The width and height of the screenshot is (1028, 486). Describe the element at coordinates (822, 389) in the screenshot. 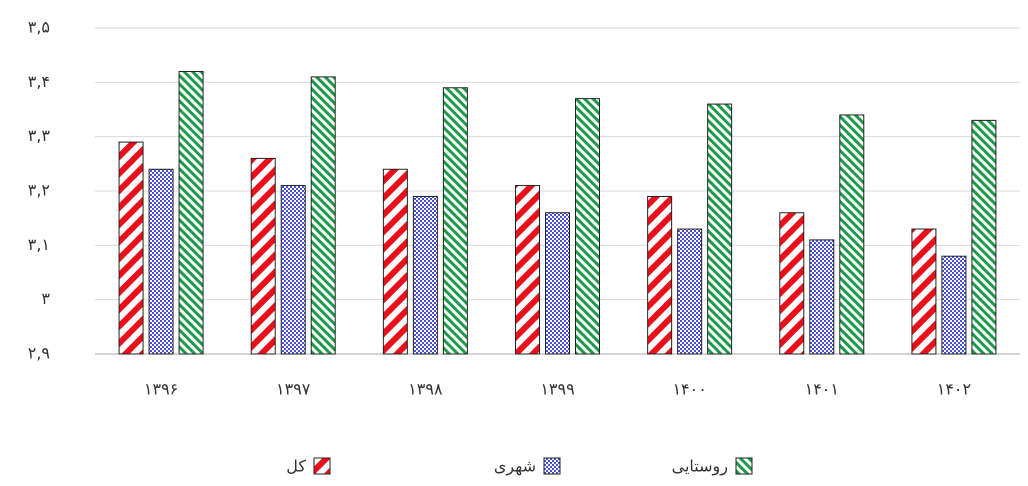

I see `x-tick-label: ۱۴۰۱` at that location.